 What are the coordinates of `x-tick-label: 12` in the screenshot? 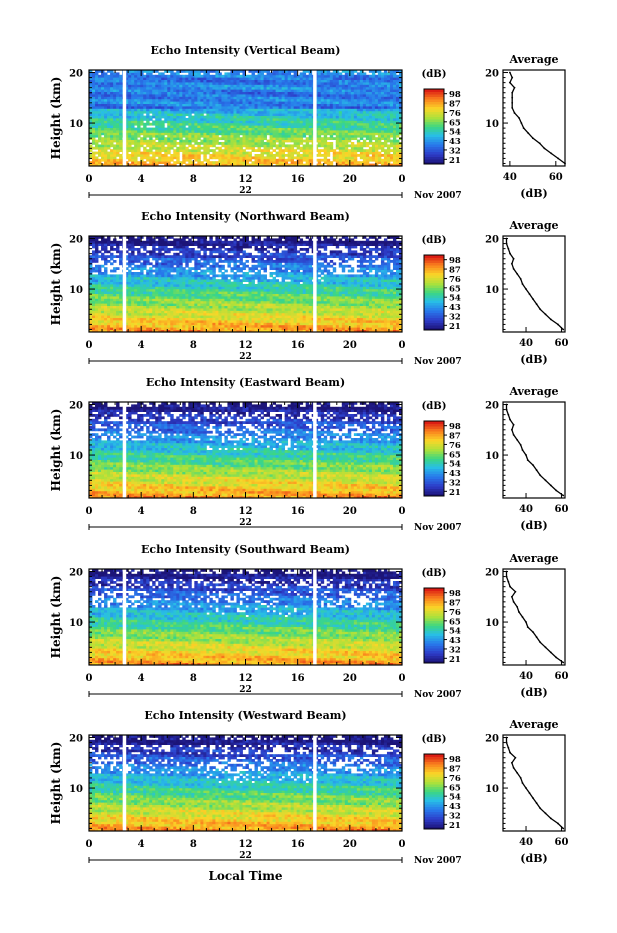 It's located at (246, 345).